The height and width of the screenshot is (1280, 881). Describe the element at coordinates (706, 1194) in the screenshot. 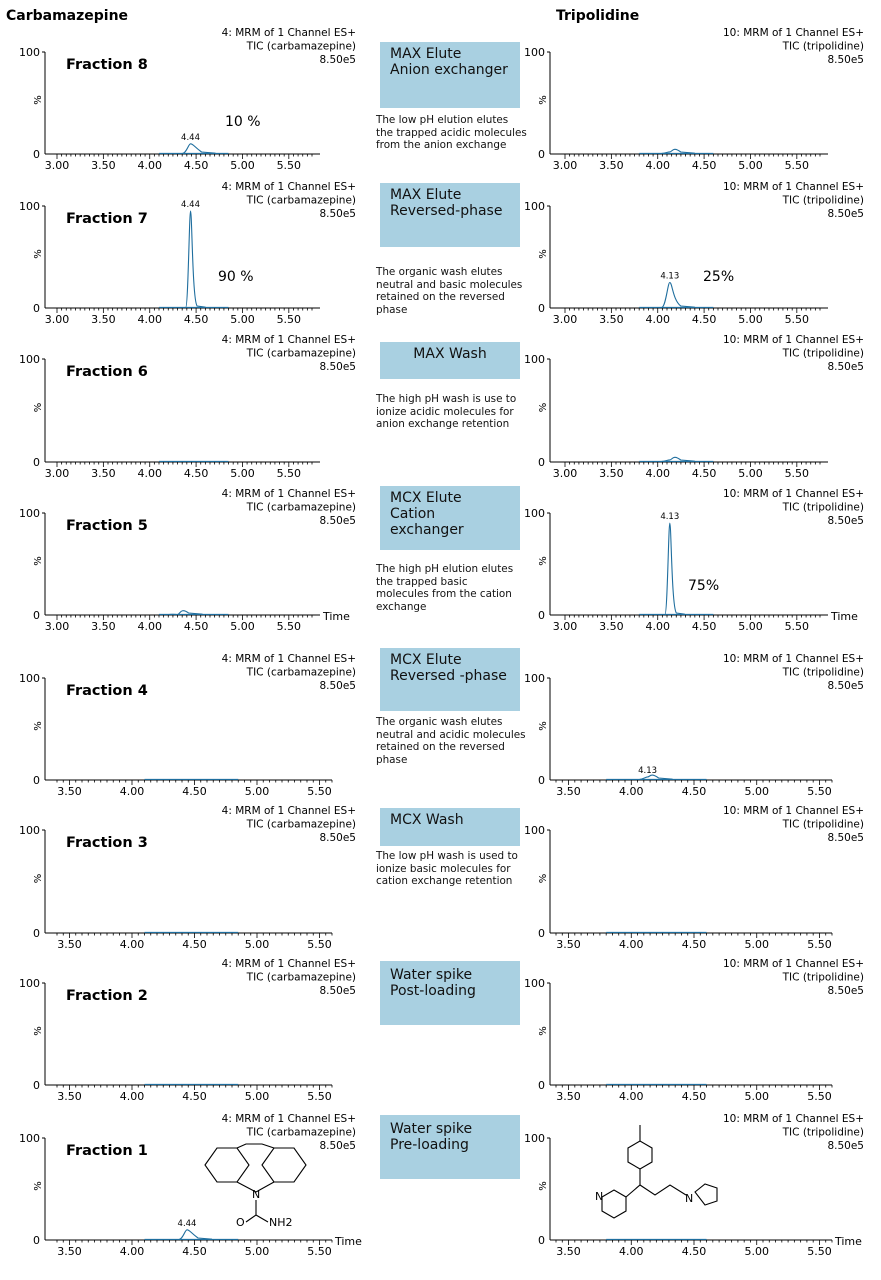

I see `tripolidine-ring-pyrrolidine` at that location.